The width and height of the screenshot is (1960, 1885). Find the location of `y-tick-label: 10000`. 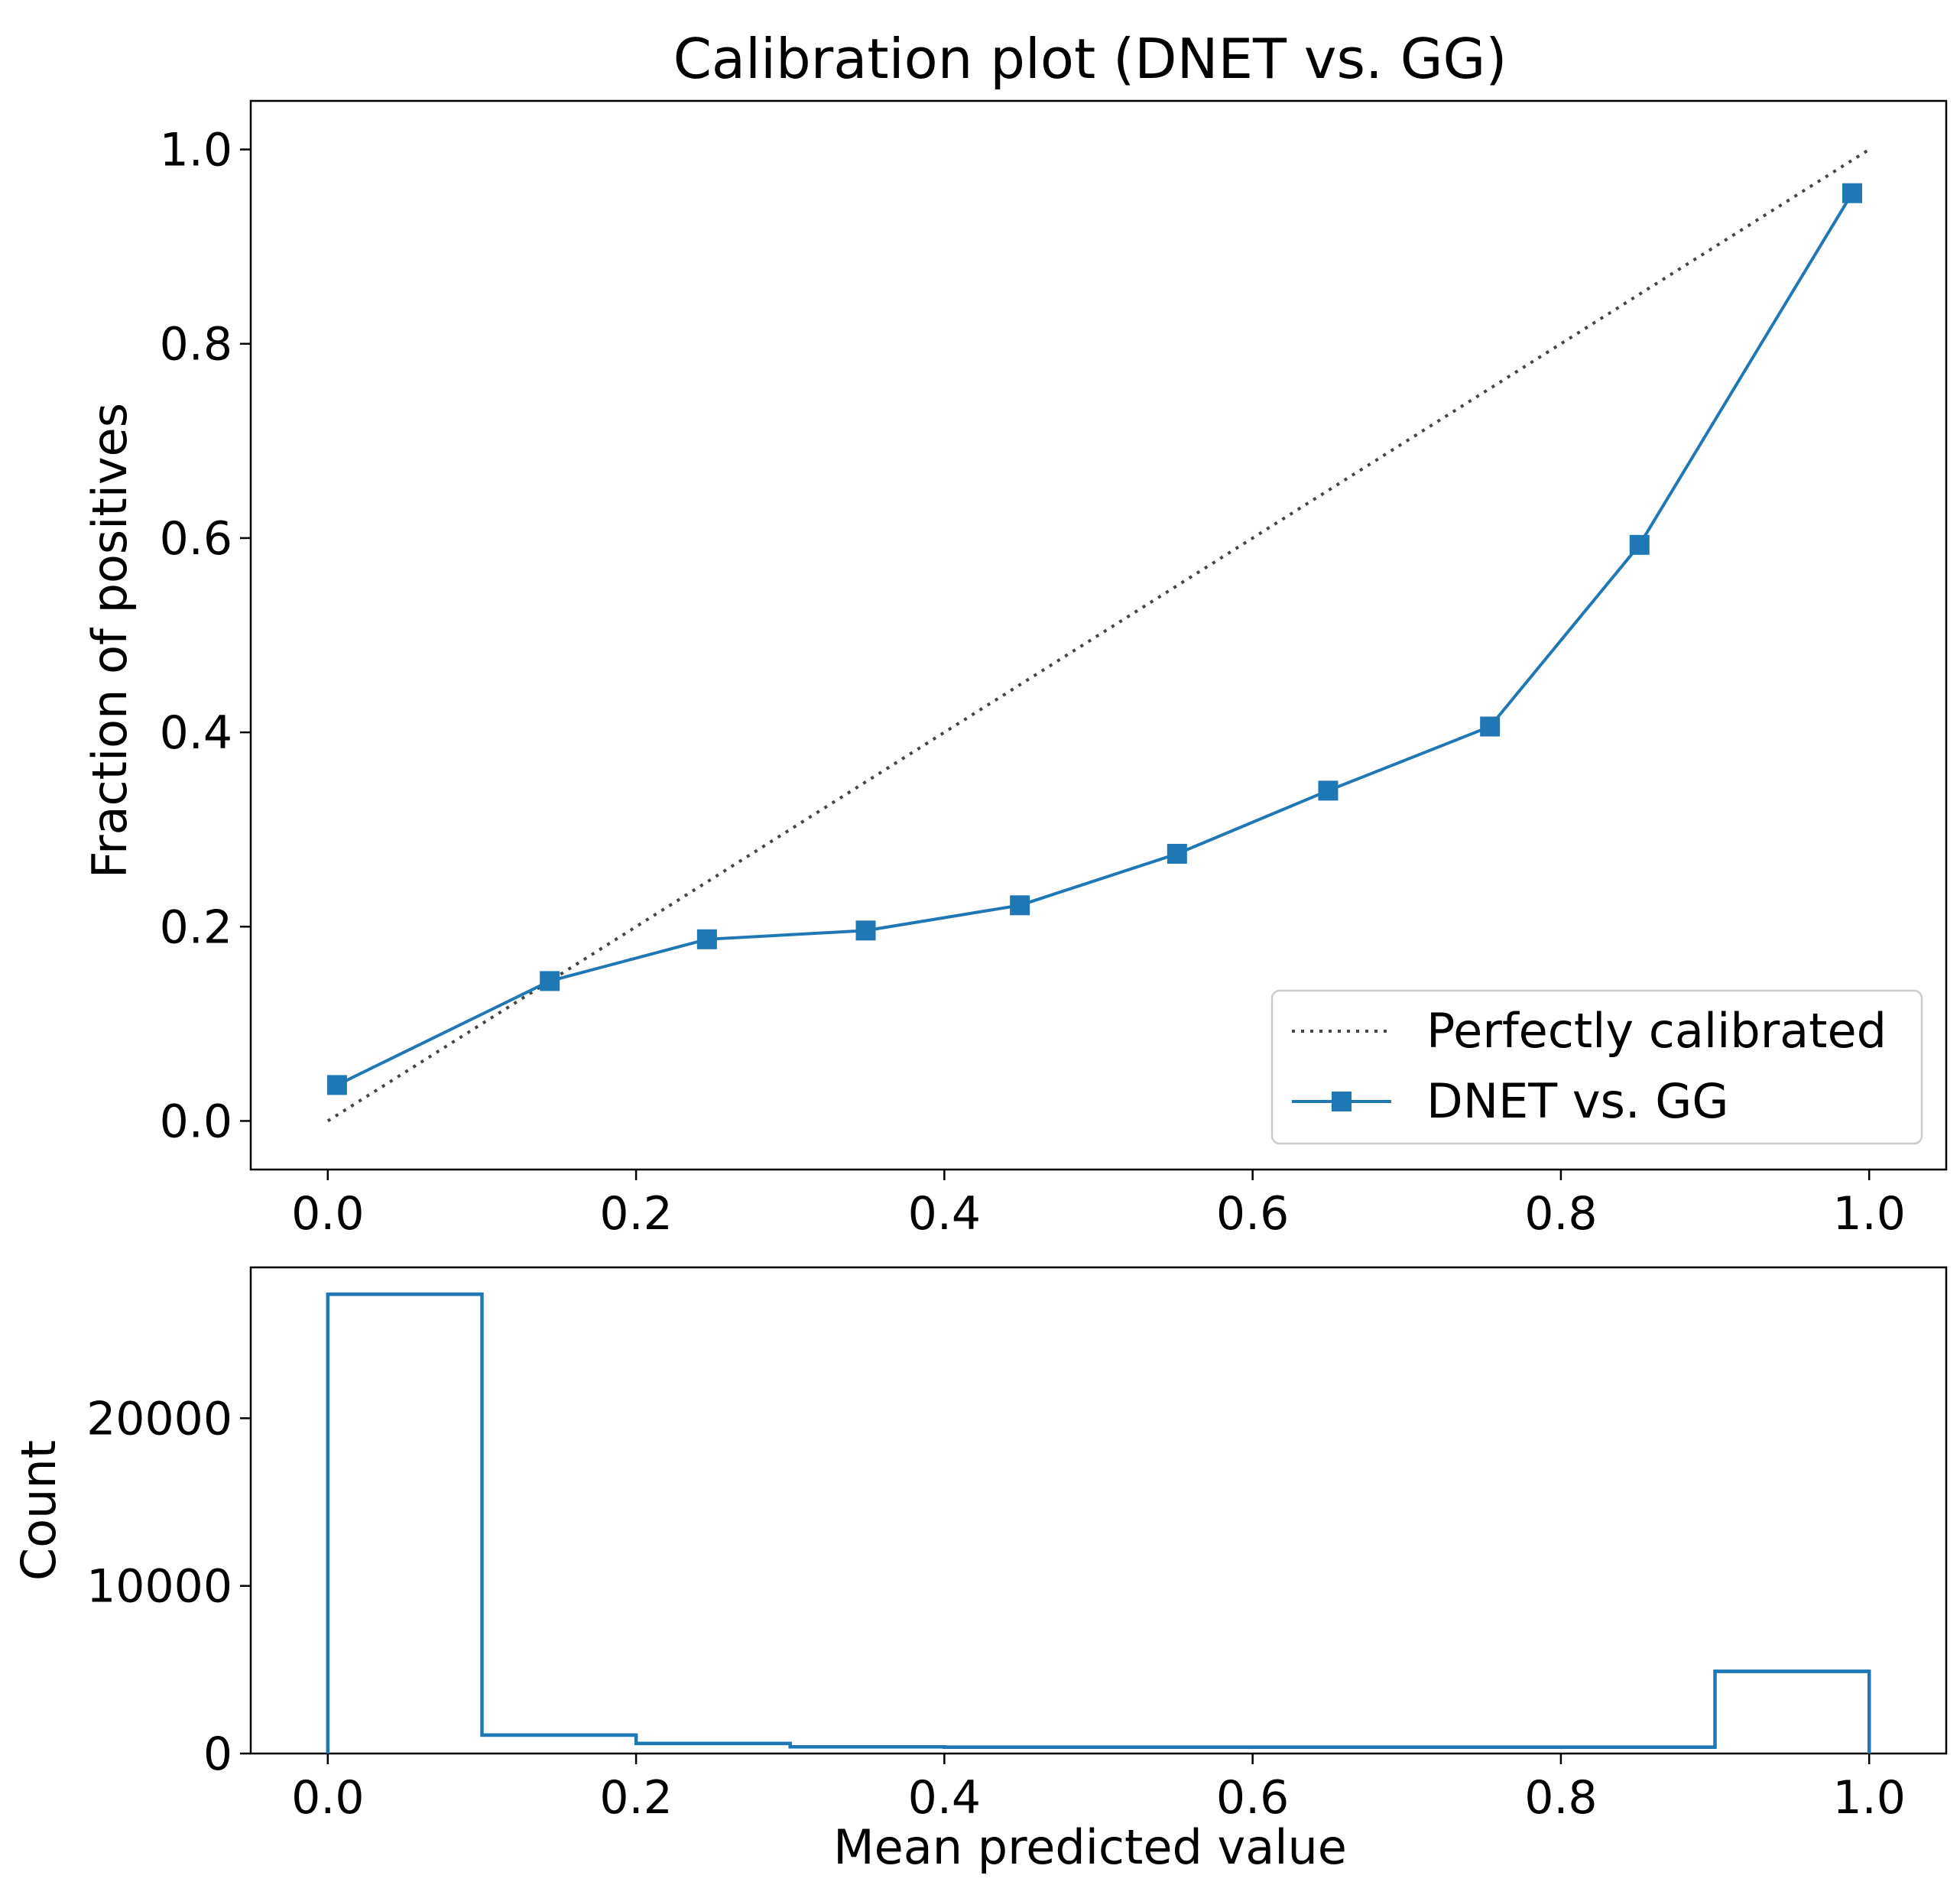

y-tick-label: 10000 is located at coordinates (159, 1587).